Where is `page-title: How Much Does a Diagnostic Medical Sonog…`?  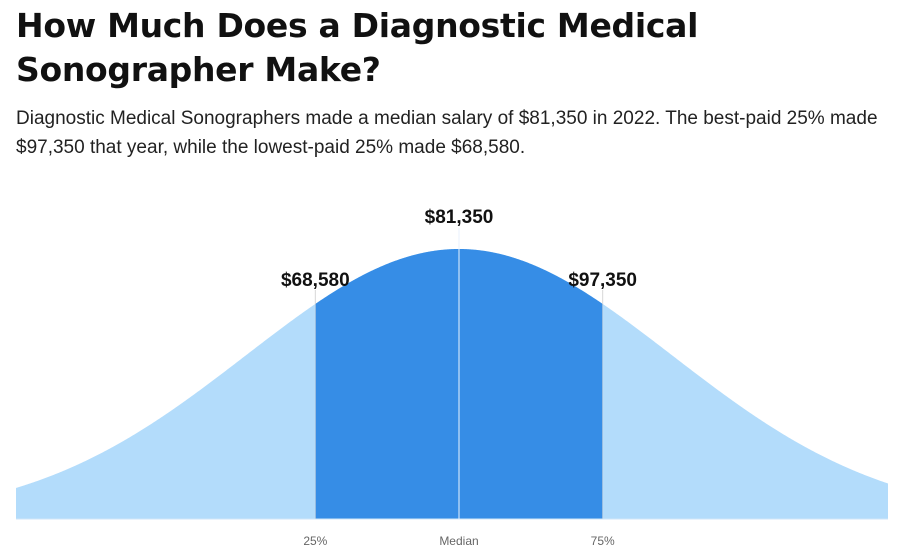 page-title: How Much Does a Diagnostic Medical Sonog… is located at coordinates (357, 47).